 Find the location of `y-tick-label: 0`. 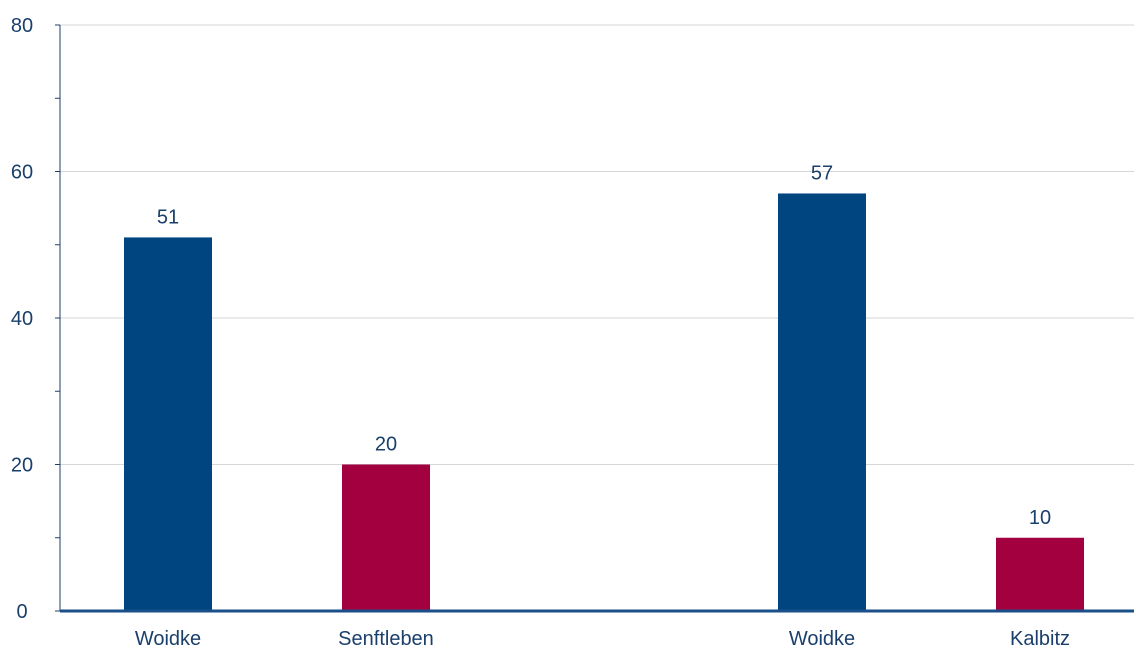

y-tick-label: 0 is located at coordinates (21, 612).